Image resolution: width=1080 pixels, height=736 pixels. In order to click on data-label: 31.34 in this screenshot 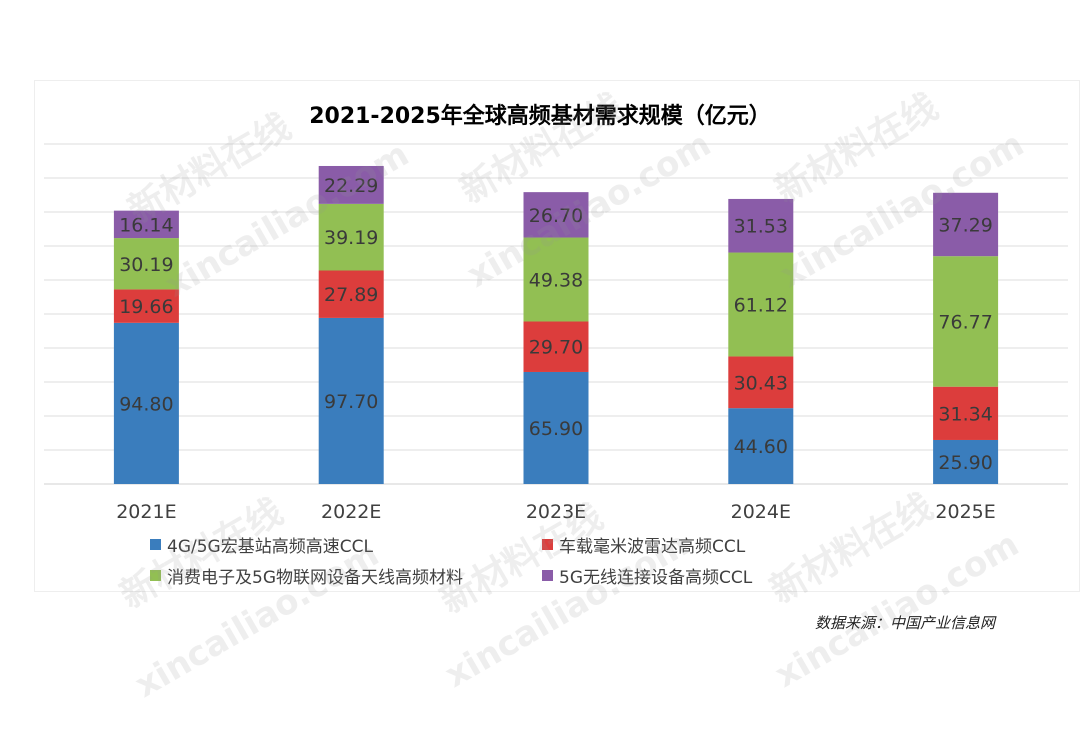, I will do `click(965, 414)`.